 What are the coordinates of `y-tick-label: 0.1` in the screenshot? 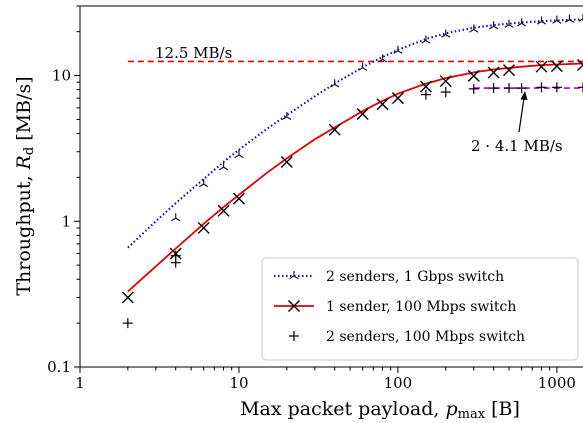 It's located at (59, 367).